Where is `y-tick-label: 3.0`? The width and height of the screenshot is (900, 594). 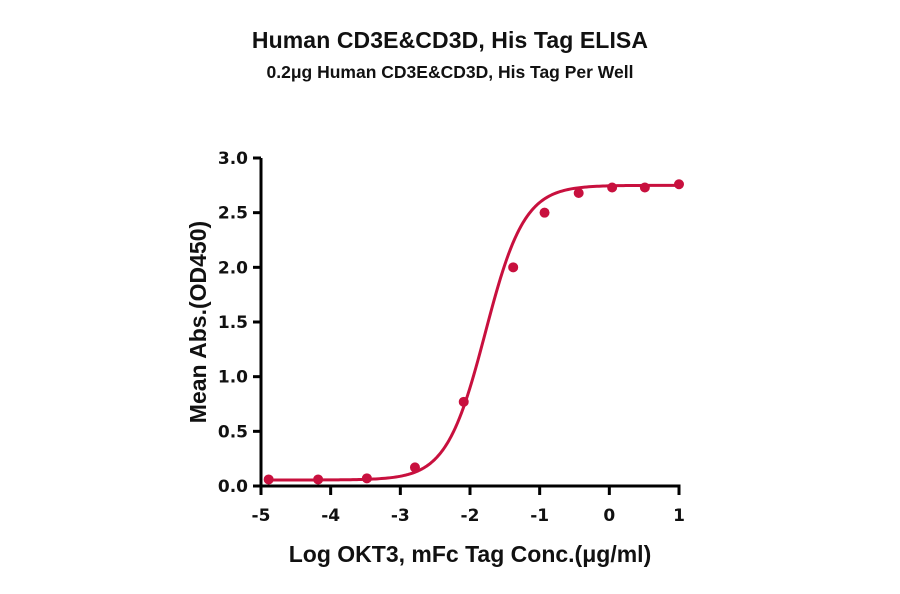 y-tick-label: 3.0 is located at coordinates (233, 159).